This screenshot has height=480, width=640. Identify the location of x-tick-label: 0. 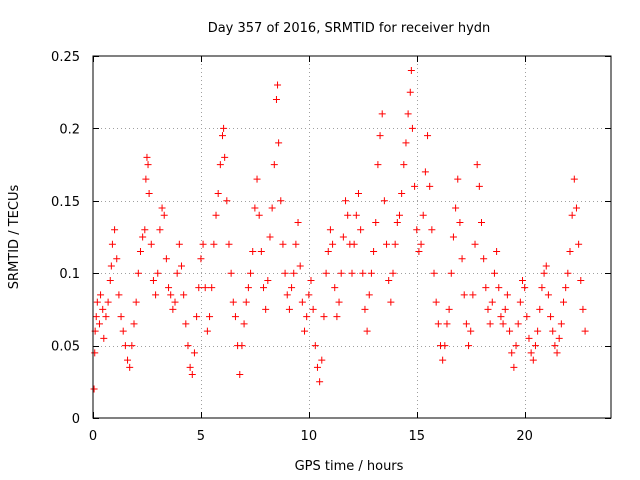
(93, 436).